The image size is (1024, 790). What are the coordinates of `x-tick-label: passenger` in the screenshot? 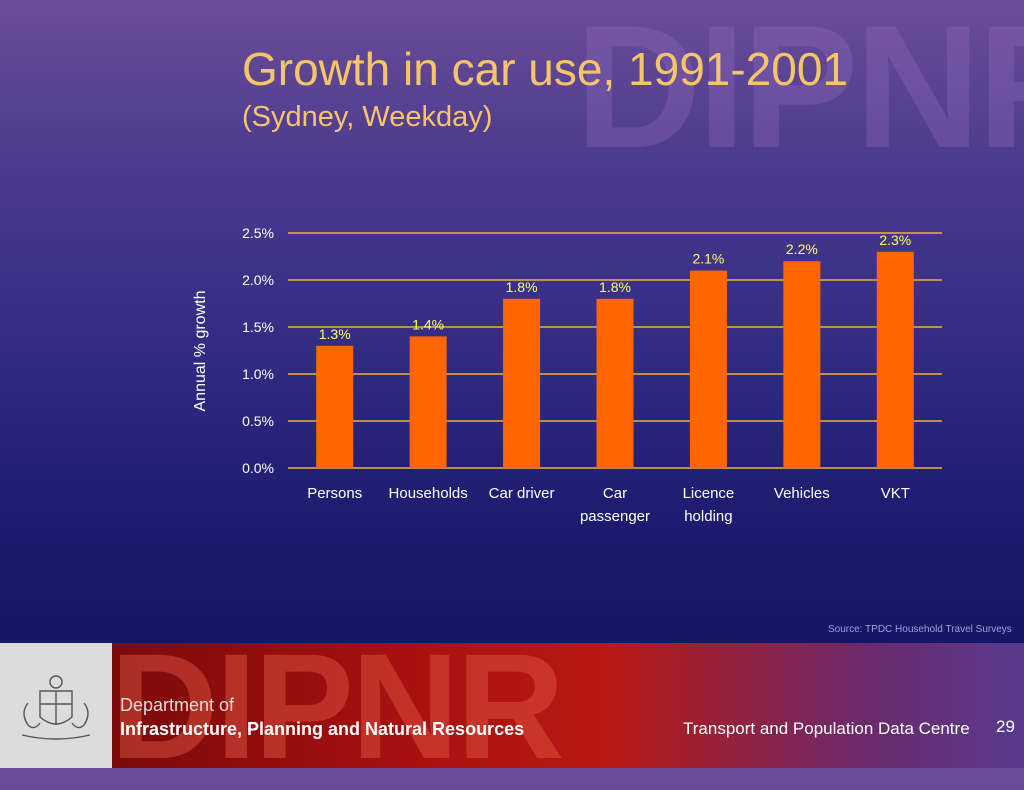 It's located at (615, 516).